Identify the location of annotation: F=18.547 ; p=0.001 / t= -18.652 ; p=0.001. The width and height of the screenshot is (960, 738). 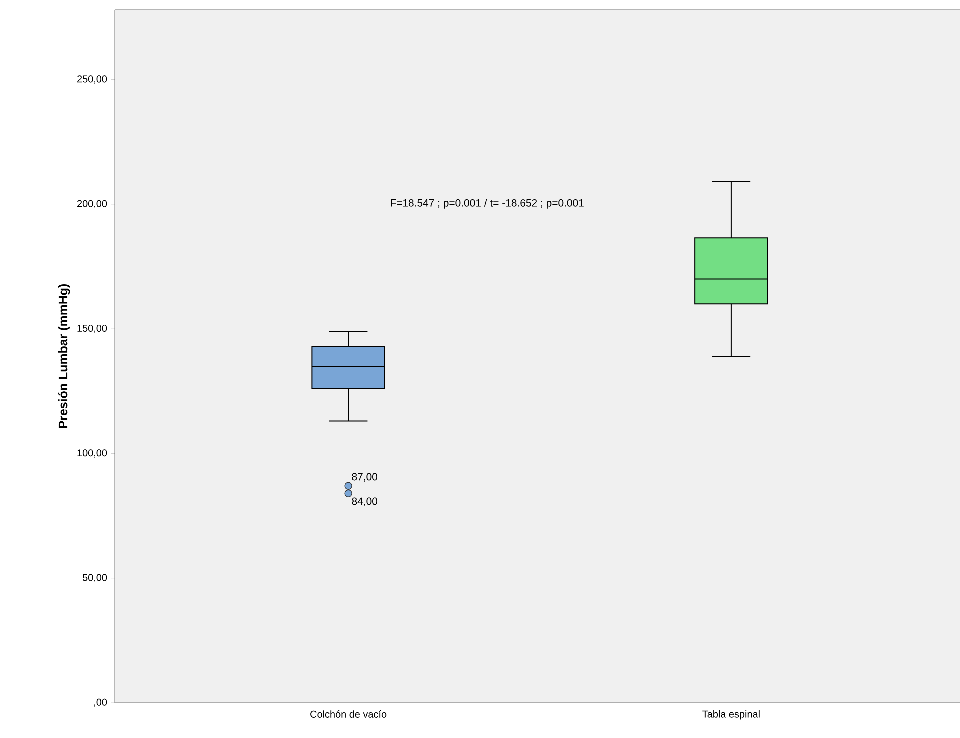
(487, 204).